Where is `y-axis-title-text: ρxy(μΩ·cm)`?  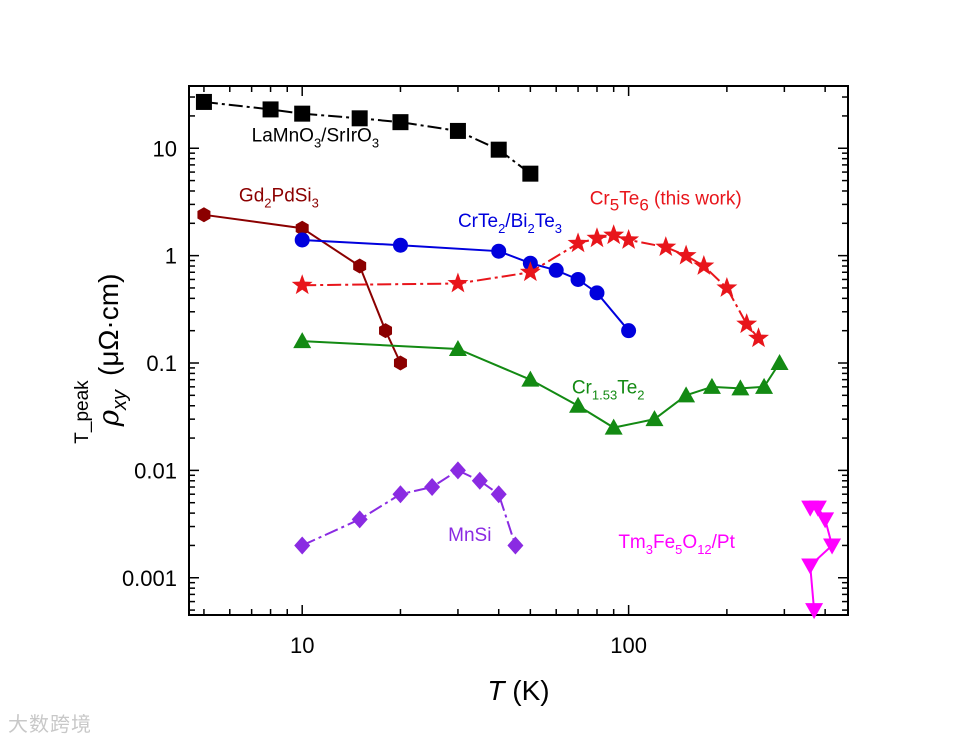
y-axis-title-text: ρxy(μΩ·cm) is located at coordinates (111, 351).